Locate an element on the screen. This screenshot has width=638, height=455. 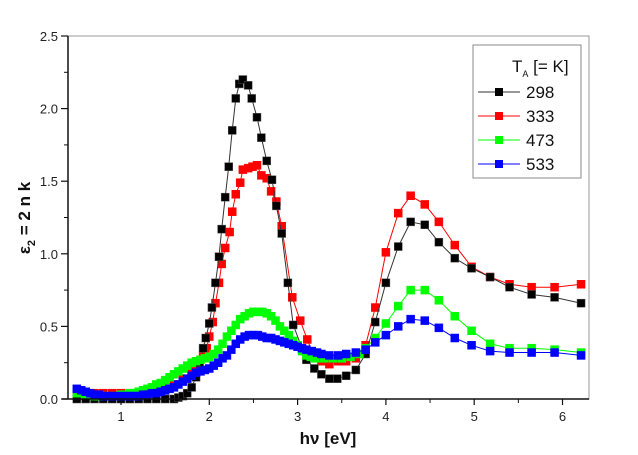
legend-label: 473 is located at coordinates (540, 140).